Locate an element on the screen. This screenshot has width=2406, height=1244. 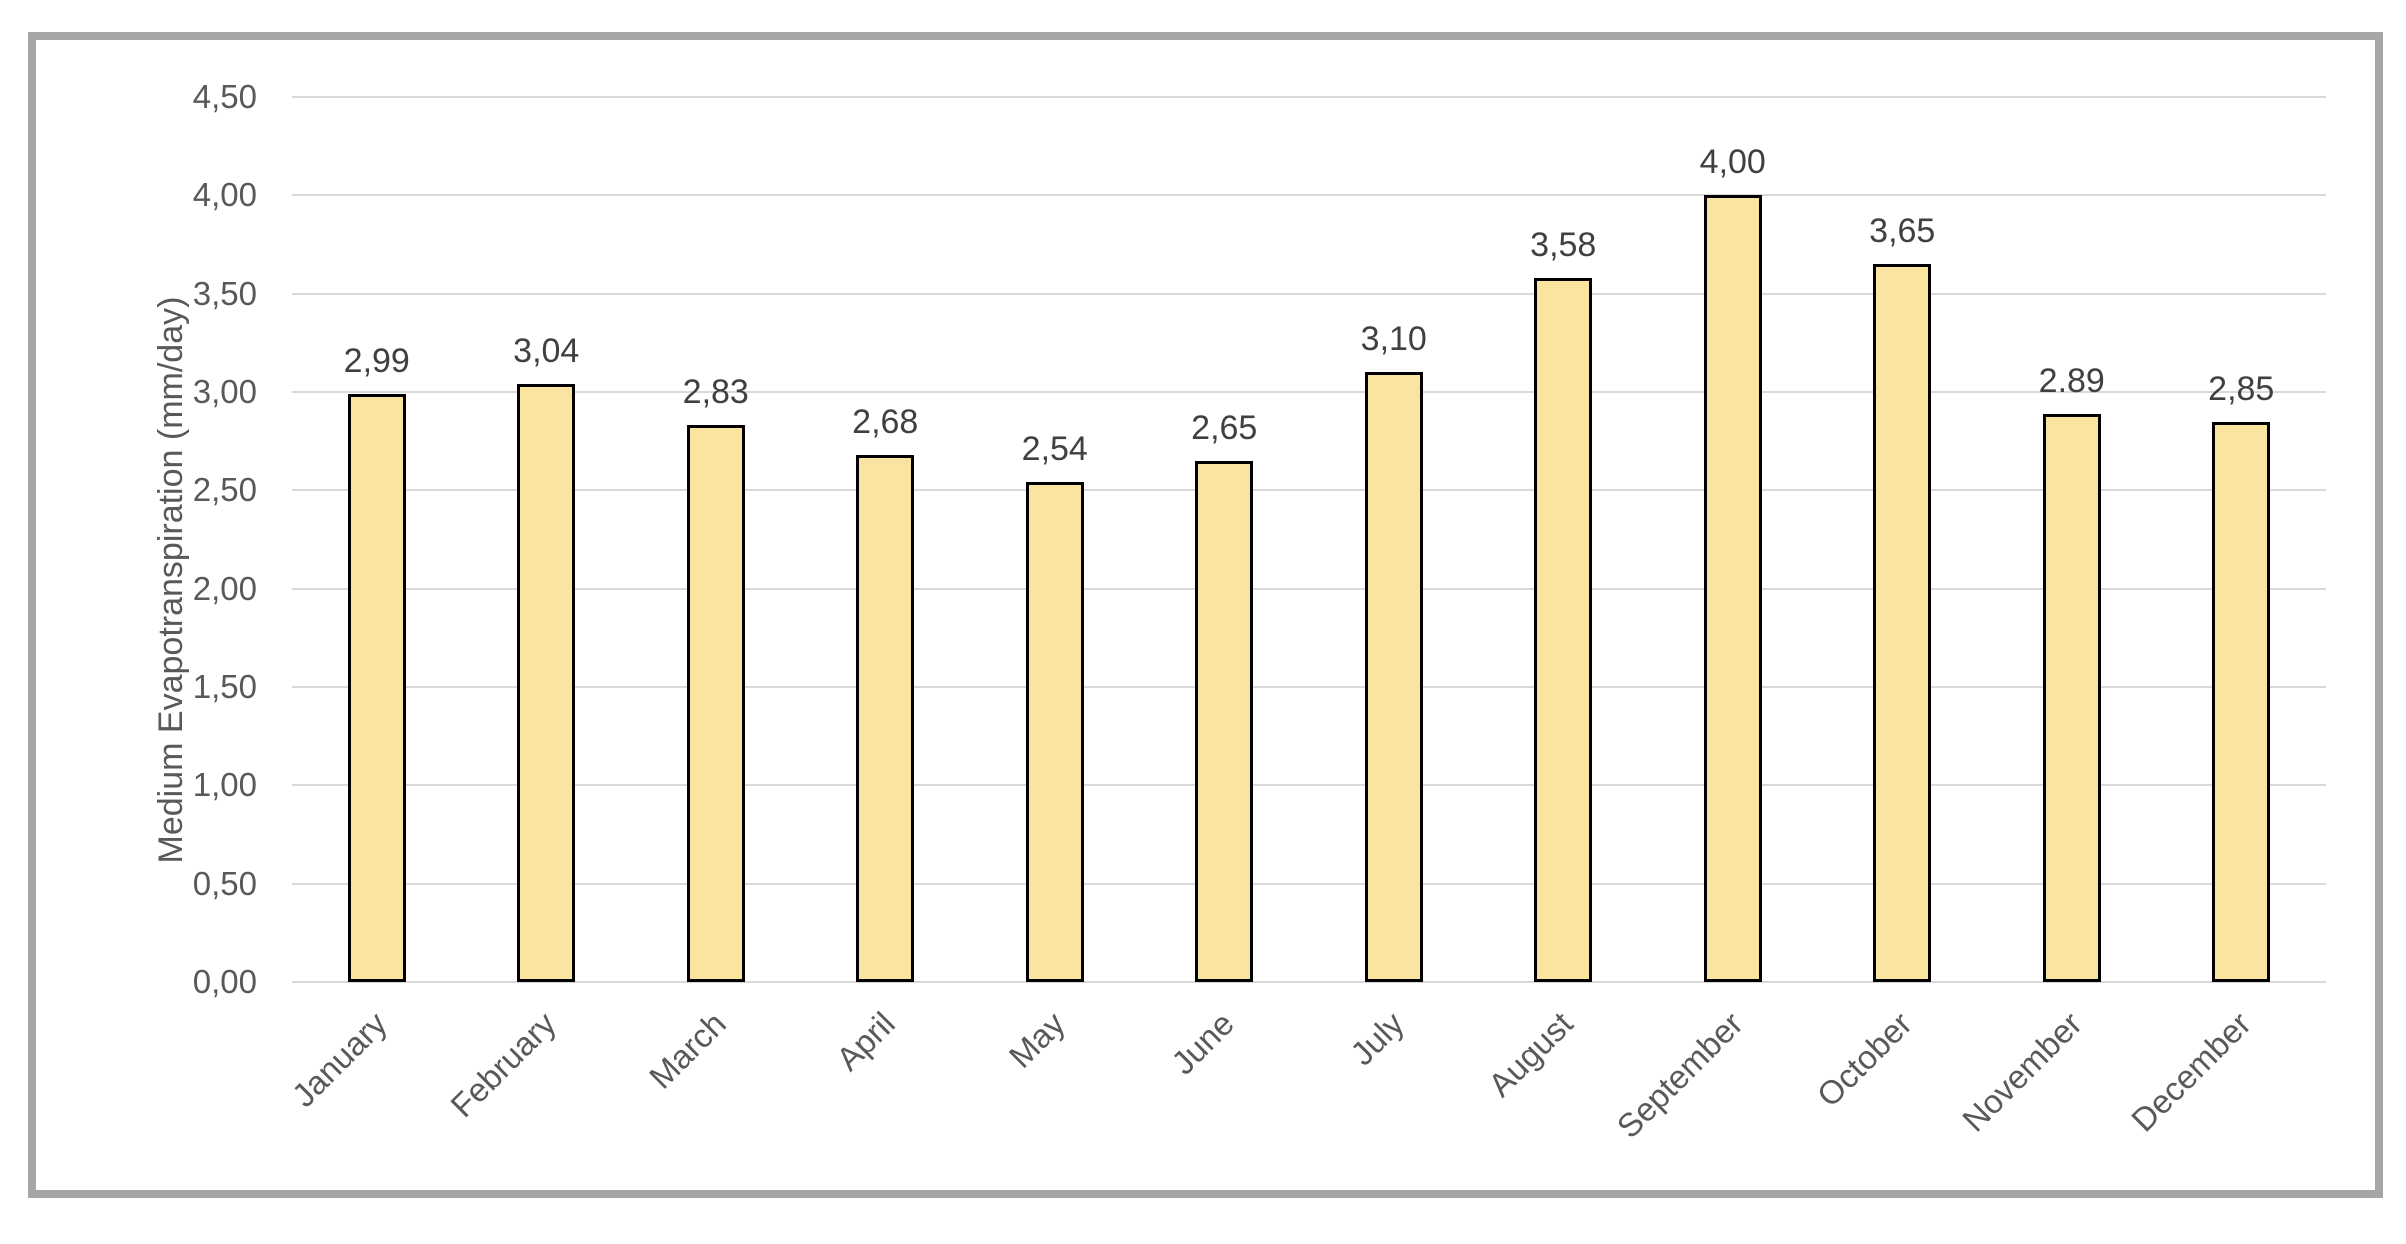
y-axis-tick-label: 3,50 is located at coordinates (224, 293).